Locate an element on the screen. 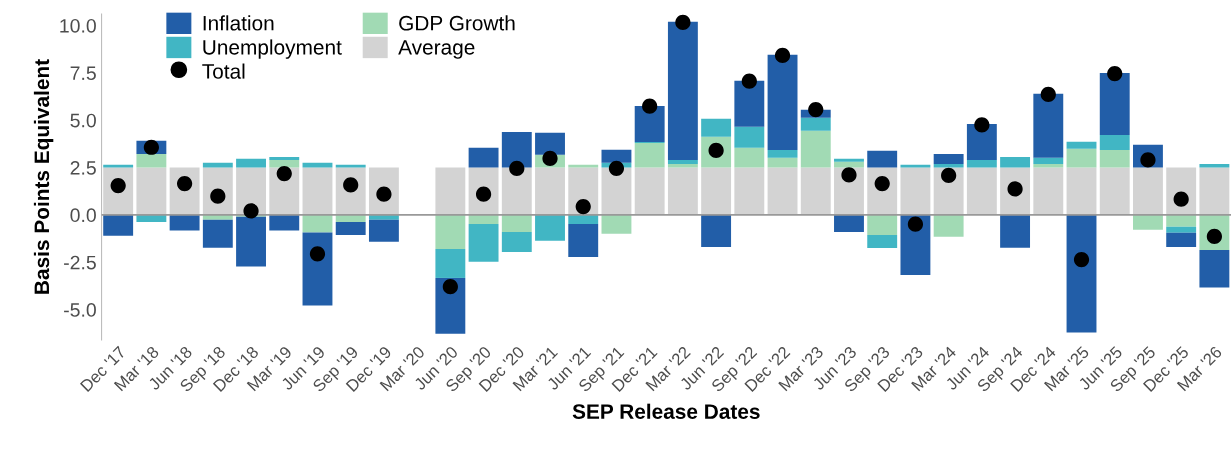 The image size is (1231, 455). y-tick-label: -5.0 is located at coordinates (80, 310).